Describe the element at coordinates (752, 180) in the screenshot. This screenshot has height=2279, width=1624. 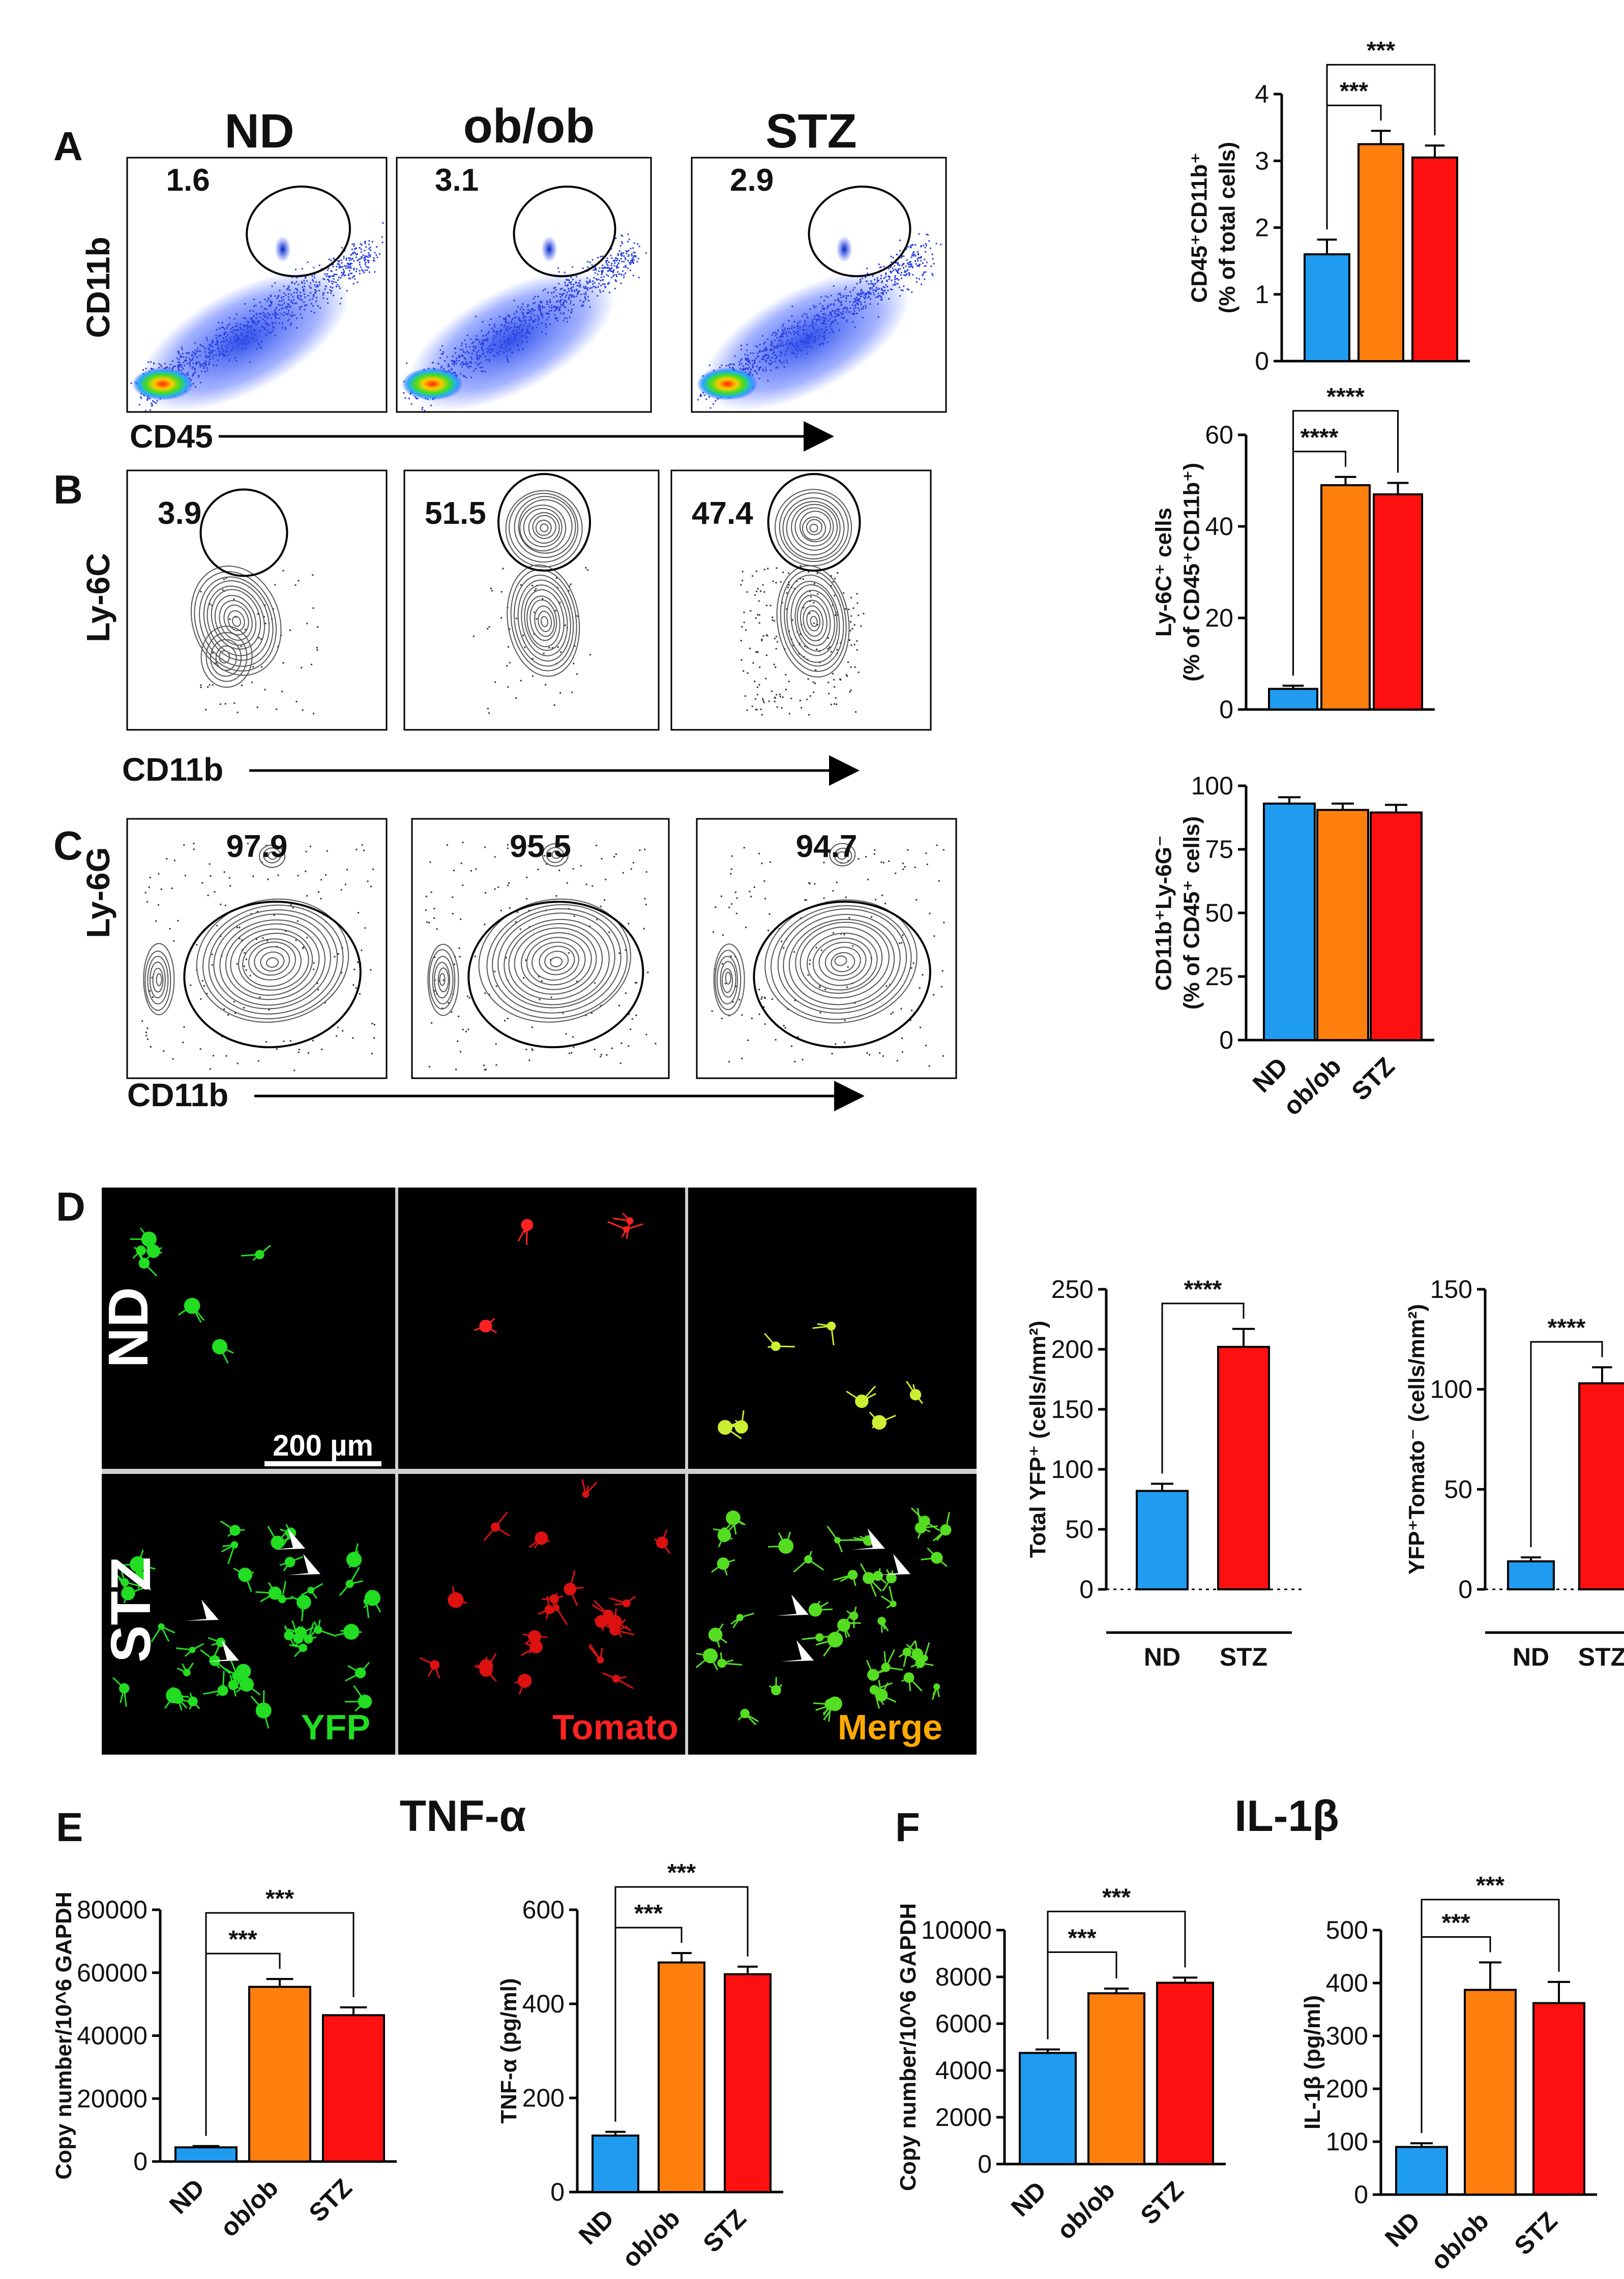
I see `gate-value: 2.9` at that location.